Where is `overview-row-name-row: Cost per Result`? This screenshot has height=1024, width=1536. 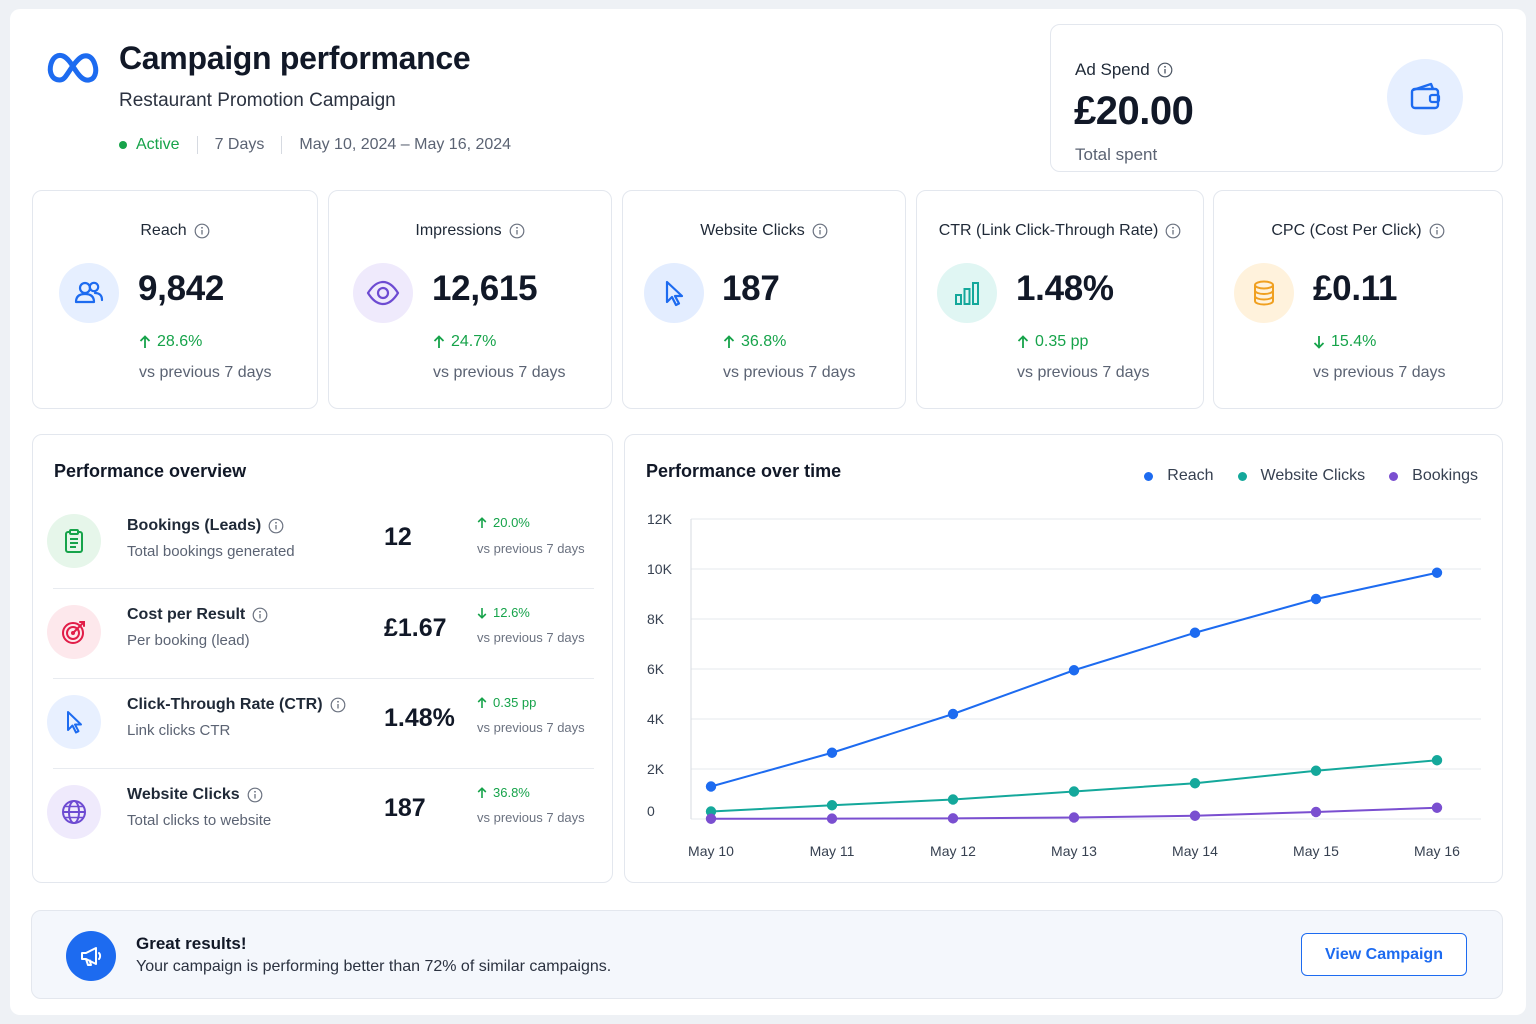
overview-row-name-row: Cost per Result is located at coordinates (197, 615).